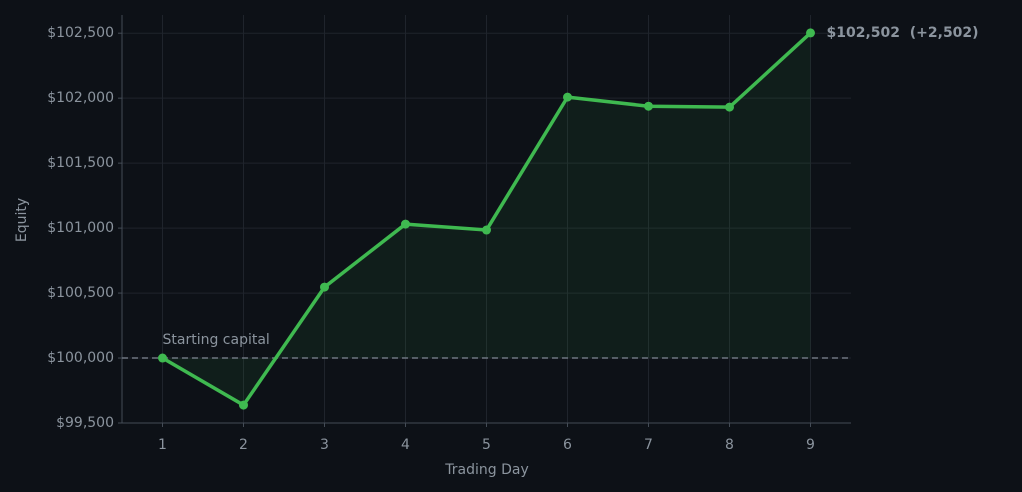 This screenshot has width=1022, height=492. Describe the element at coordinates (22, 220) in the screenshot. I see `y-axis-label: Equity` at that location.